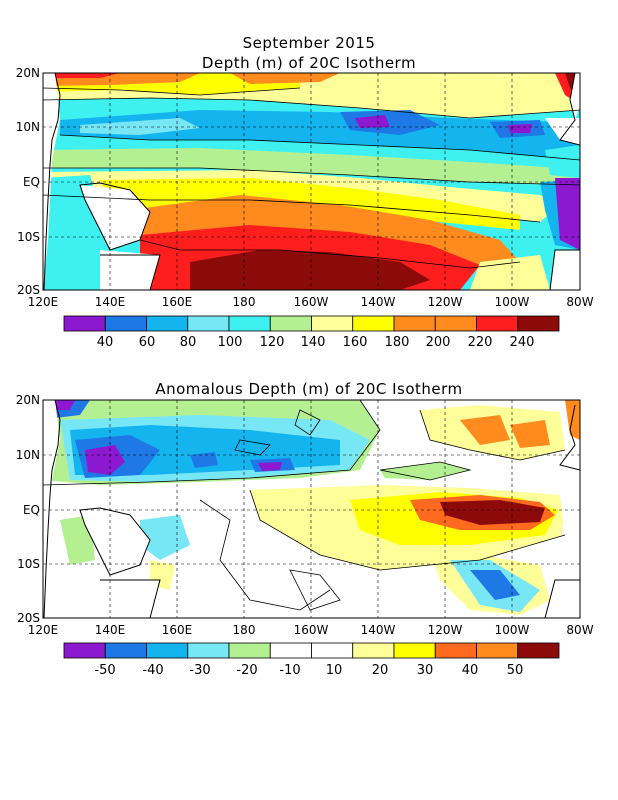  Describe the element at coordinates (397, 342) in the screenshot. I see `colorbar-label: 180` at that location.